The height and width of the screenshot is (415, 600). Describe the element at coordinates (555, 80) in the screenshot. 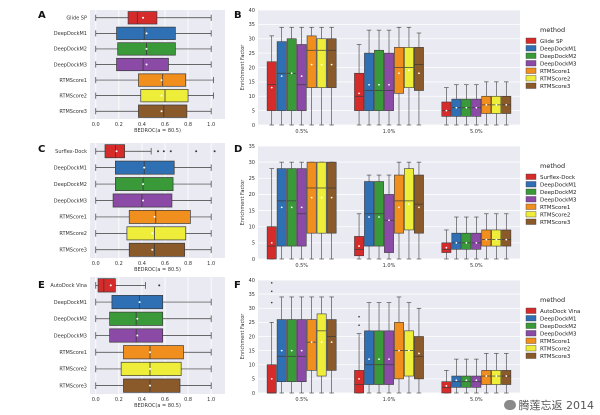

I see `legend-label: RTMScore2` at that location.